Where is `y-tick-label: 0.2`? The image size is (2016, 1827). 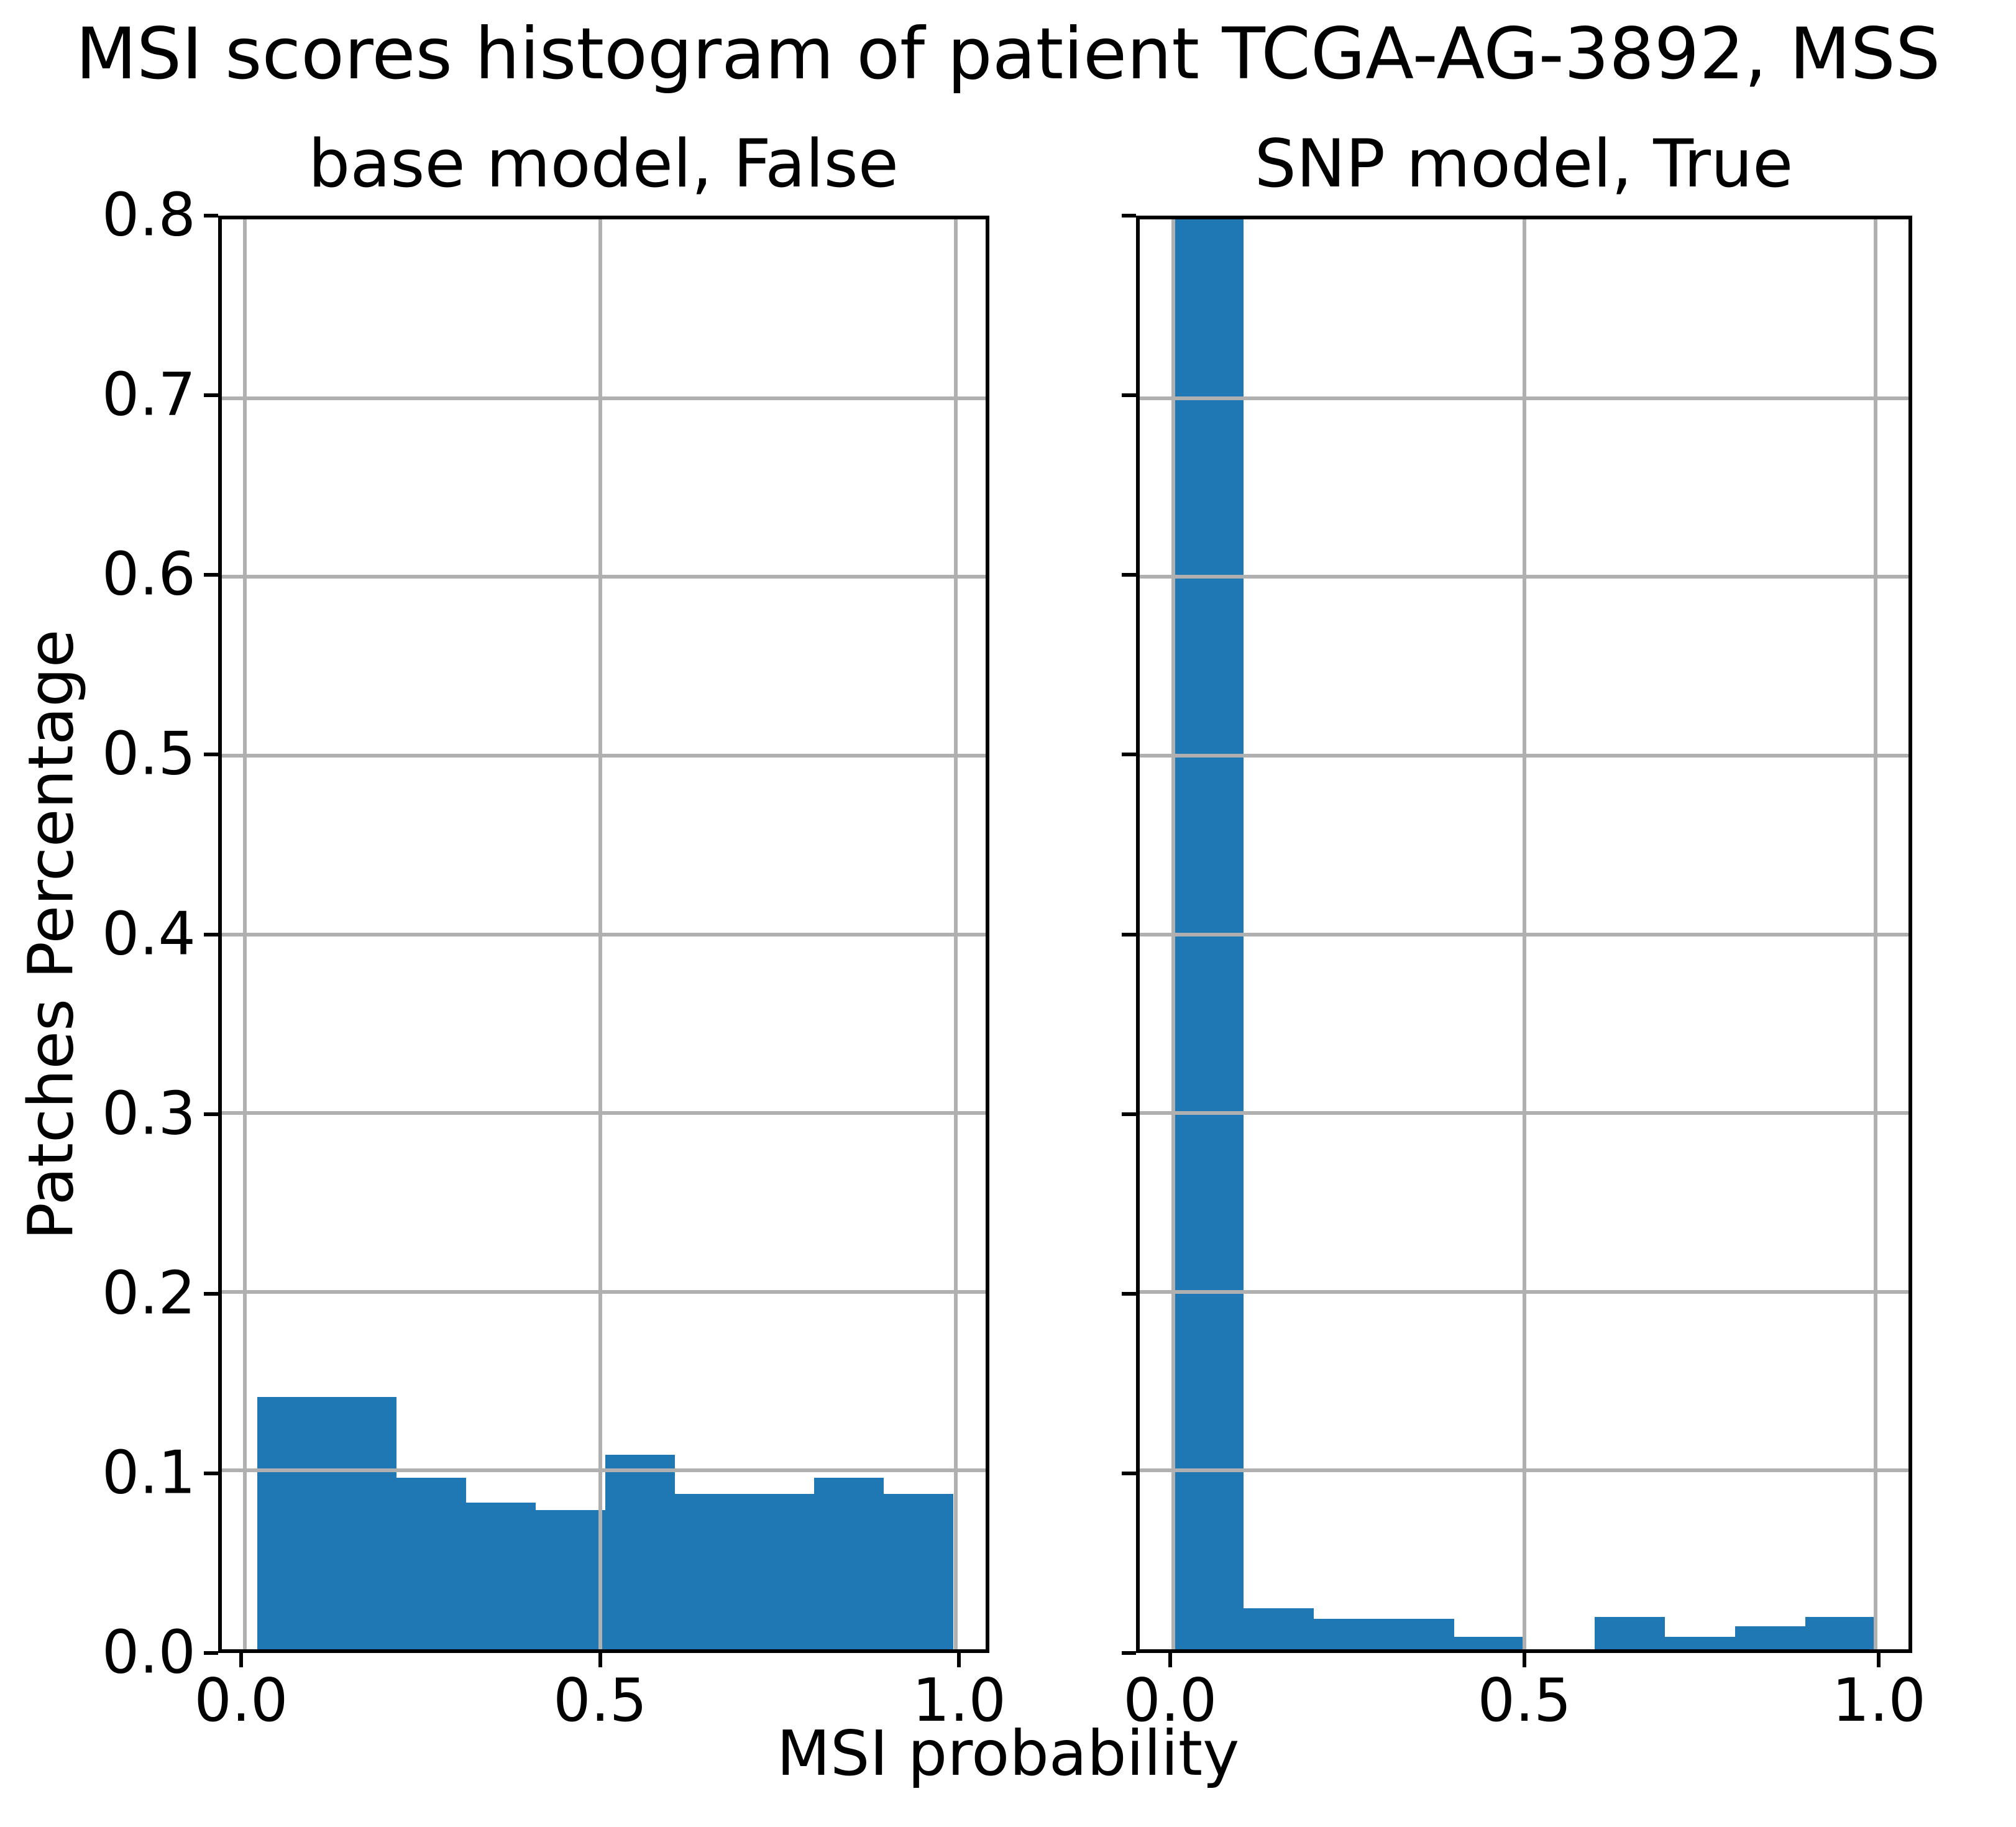
y-tick-label: 0.2 is located at coordinates (148, 1293).